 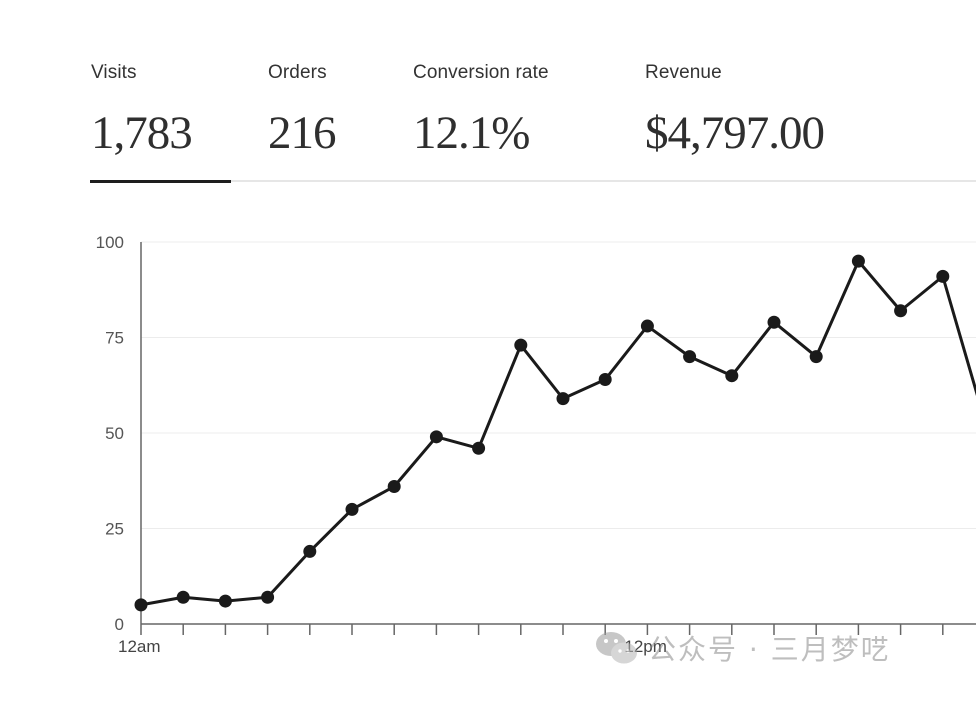 What do you see at coordinates (142, 133) in the screenshot?
I see `stat-value: 1,783` at bounding box center [142, 133].